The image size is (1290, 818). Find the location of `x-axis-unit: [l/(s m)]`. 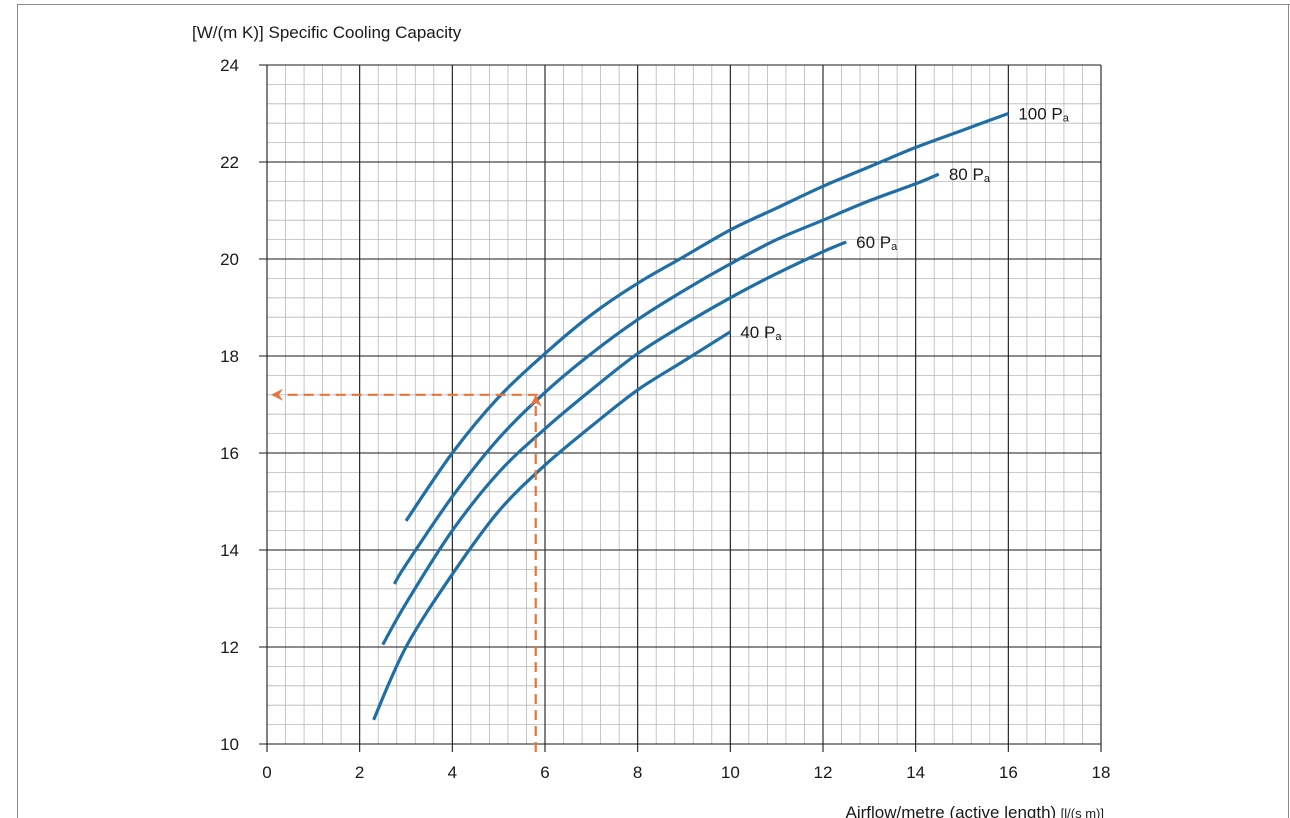

x-axis-unit: [l/(s m)] is located at coordinates (1082, 812).